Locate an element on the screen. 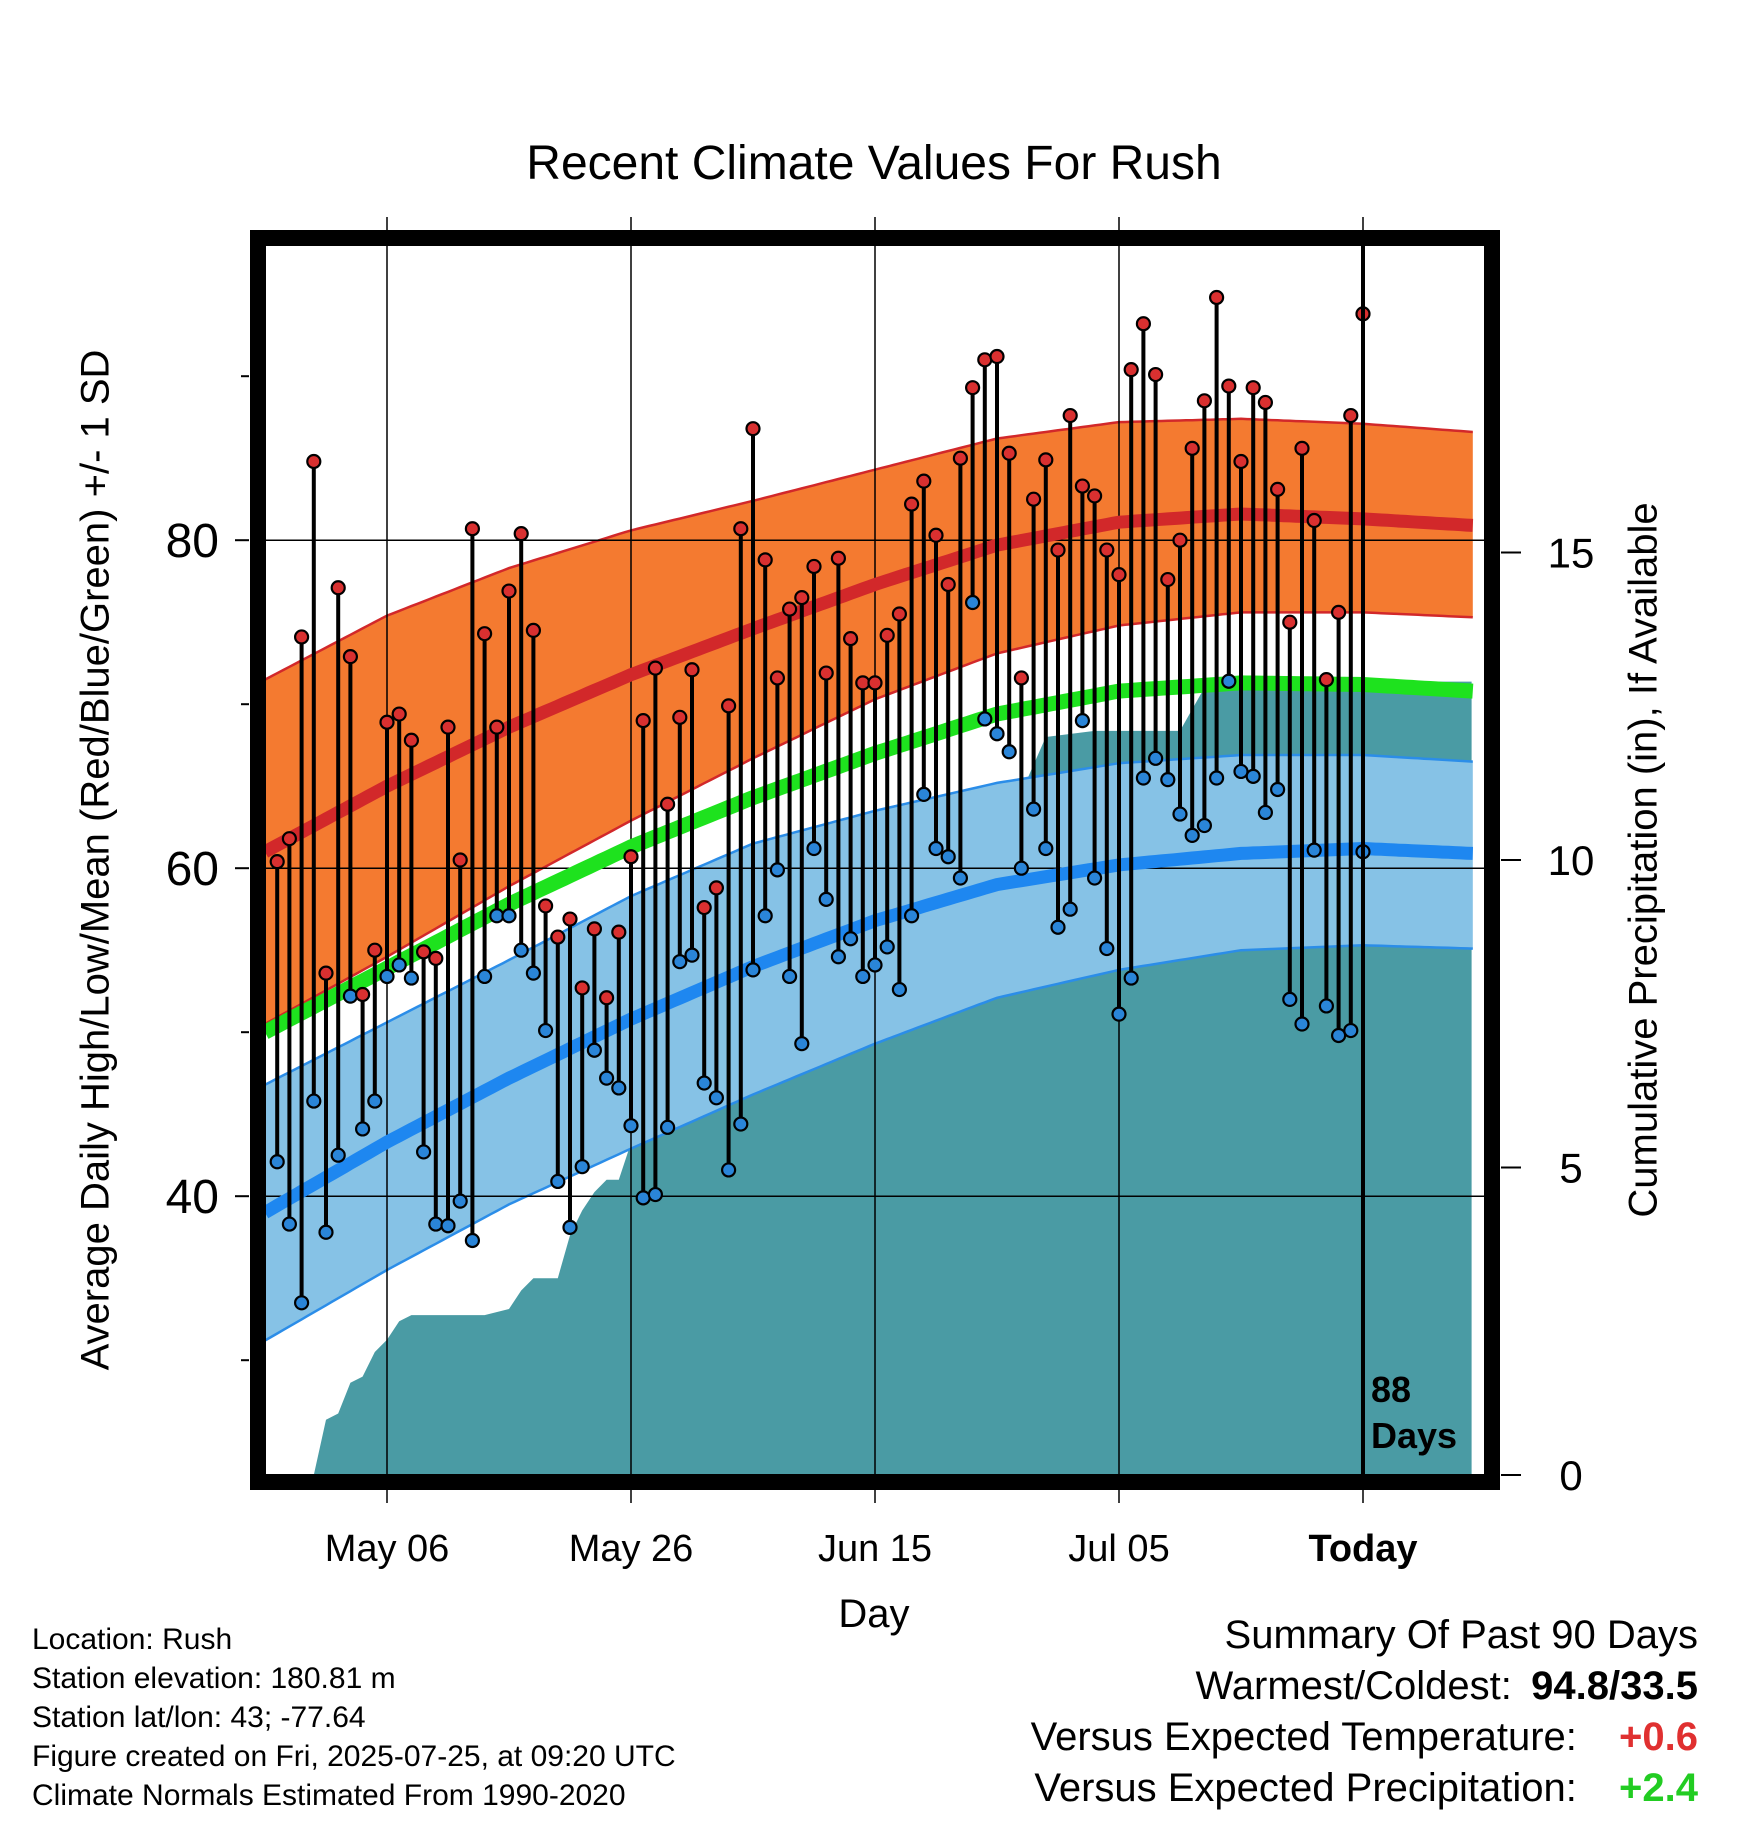  warm-cold-value: 94.8/33.5 is located at coordinates (1614, 1686).